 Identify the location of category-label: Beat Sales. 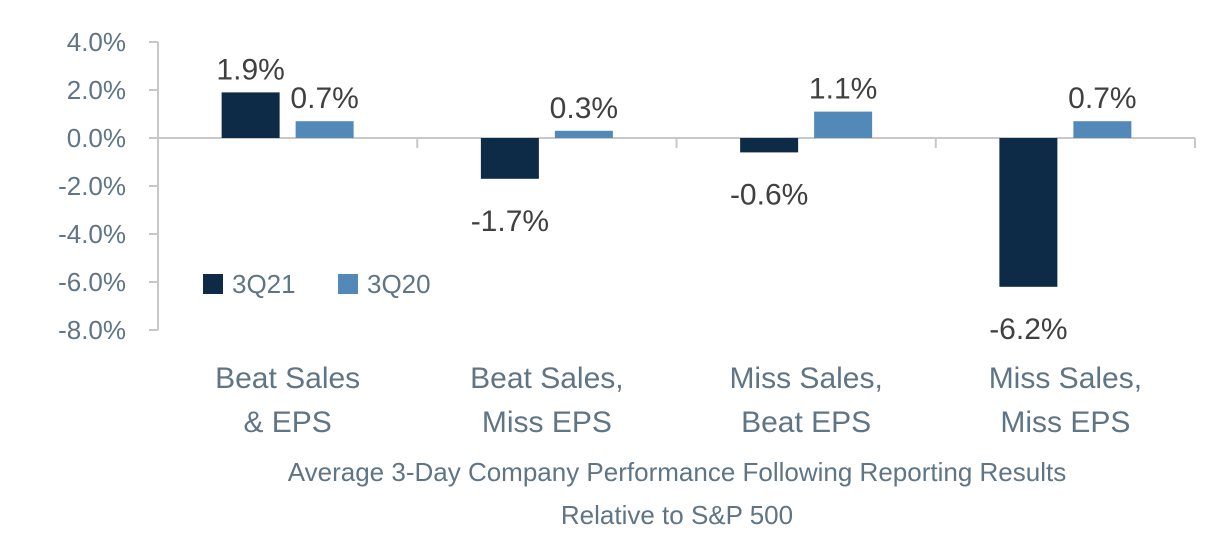
(287, 378).